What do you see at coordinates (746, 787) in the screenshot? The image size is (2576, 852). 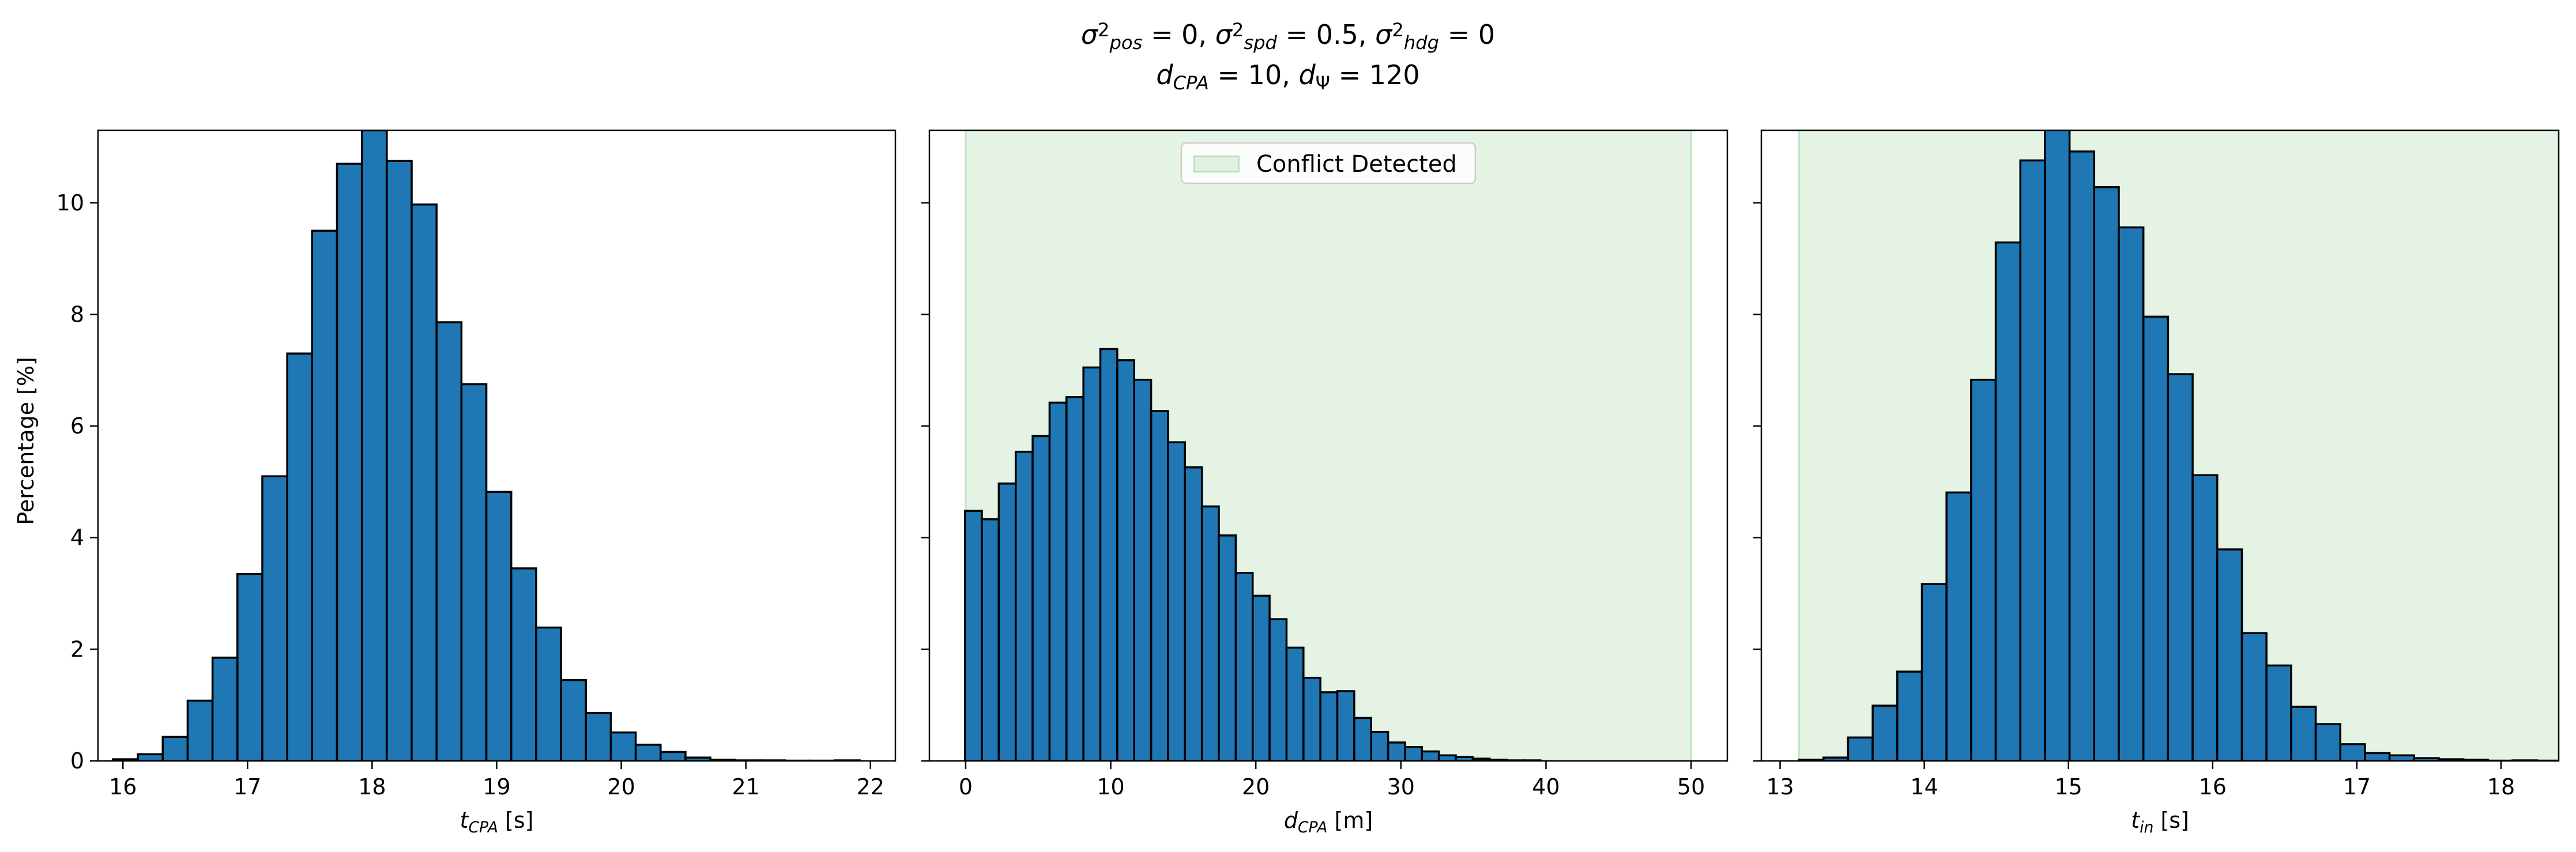 I see `x-tick-label: 21` at bounding box center [746, 787].